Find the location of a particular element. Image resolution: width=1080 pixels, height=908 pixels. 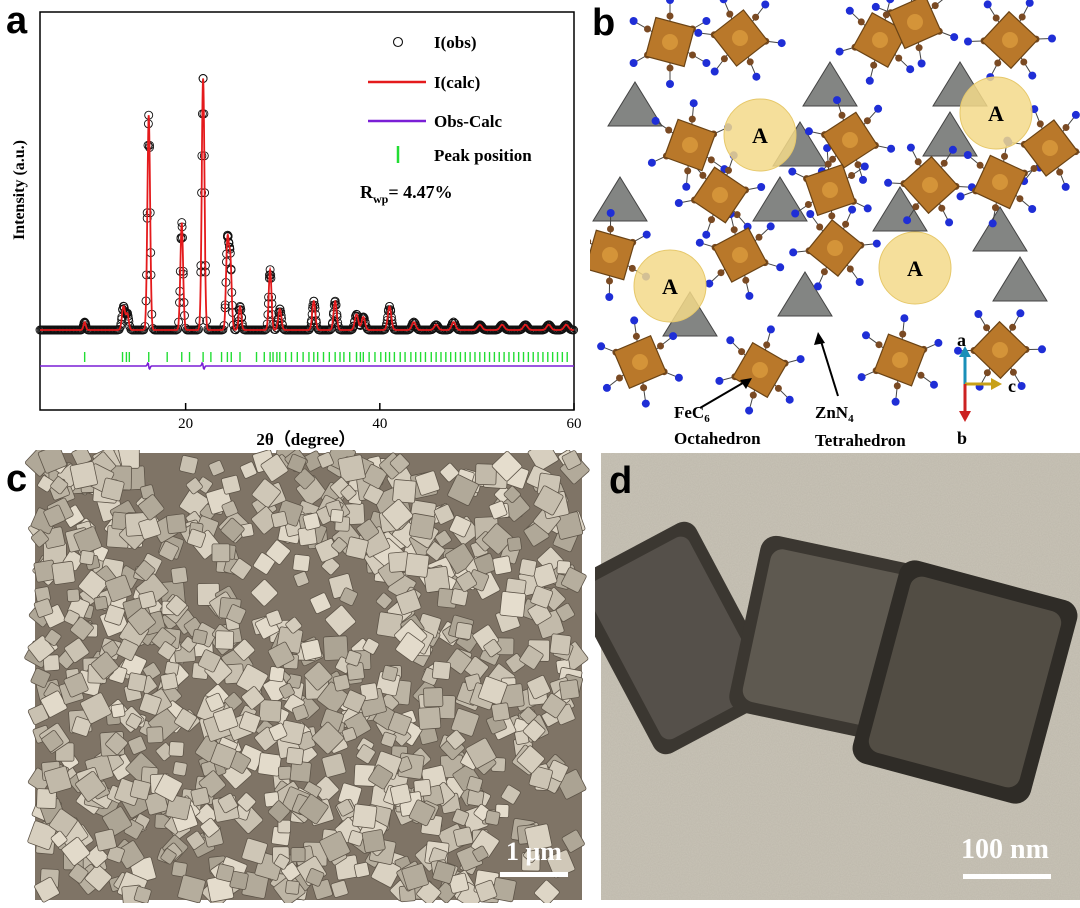

obs-calc-difference-curve is located at coordinates (307, 366).